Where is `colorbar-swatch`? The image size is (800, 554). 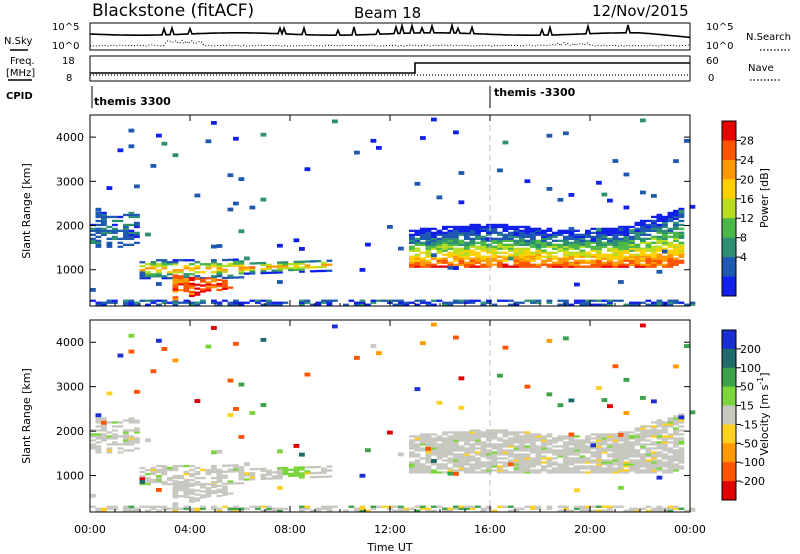 colorbar-swatch is located at coordinates (729, 189).